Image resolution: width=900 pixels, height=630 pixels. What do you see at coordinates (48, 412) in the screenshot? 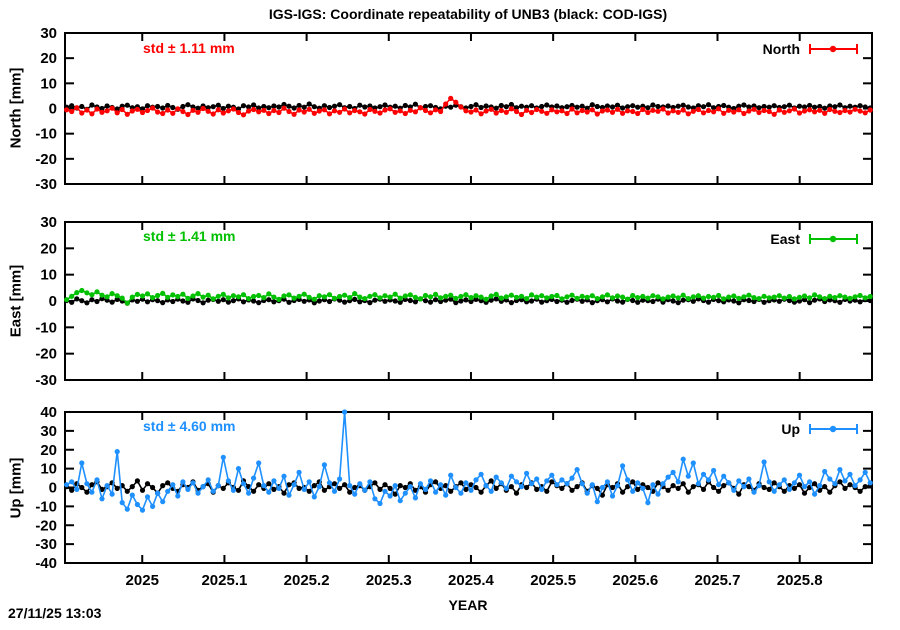
I see `y-tick-label: 40` at bounding box center [48, 412].